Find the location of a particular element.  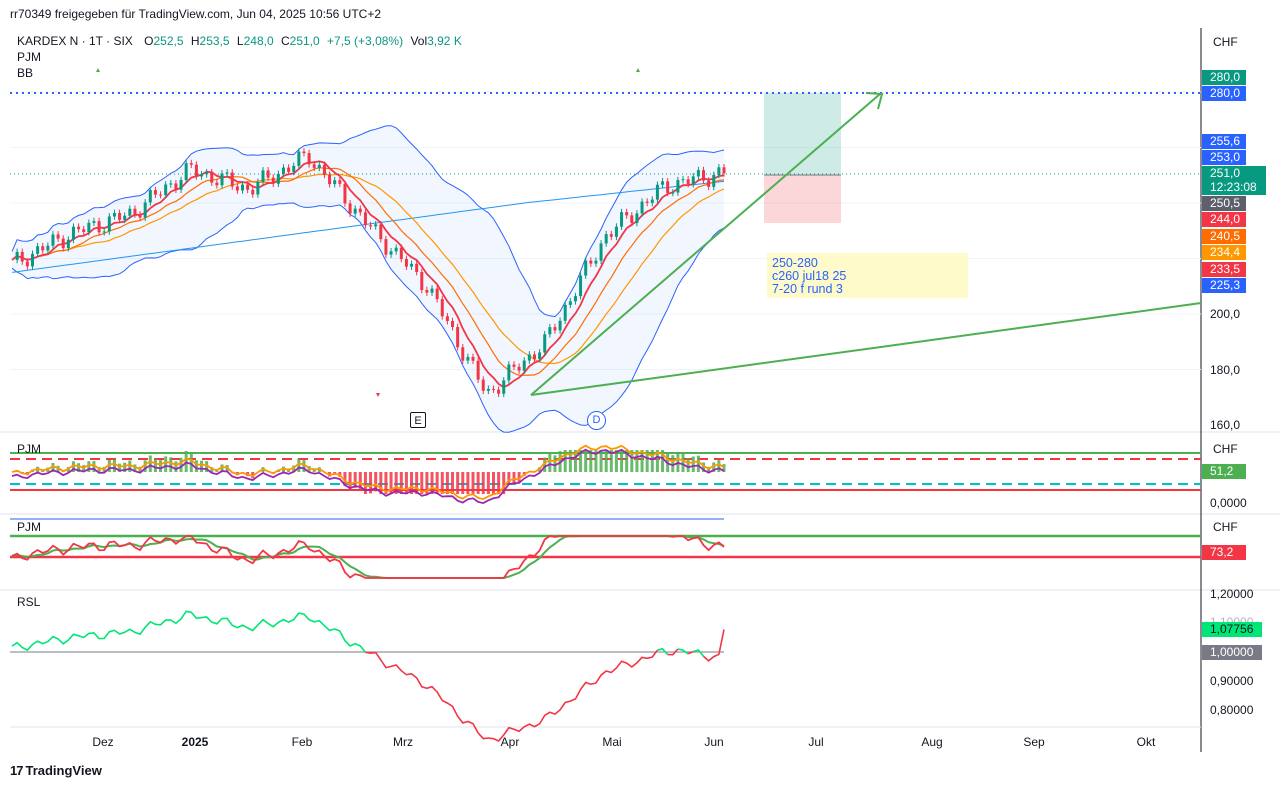

dividend-event-marker: D is located at coordinates (596, 420).